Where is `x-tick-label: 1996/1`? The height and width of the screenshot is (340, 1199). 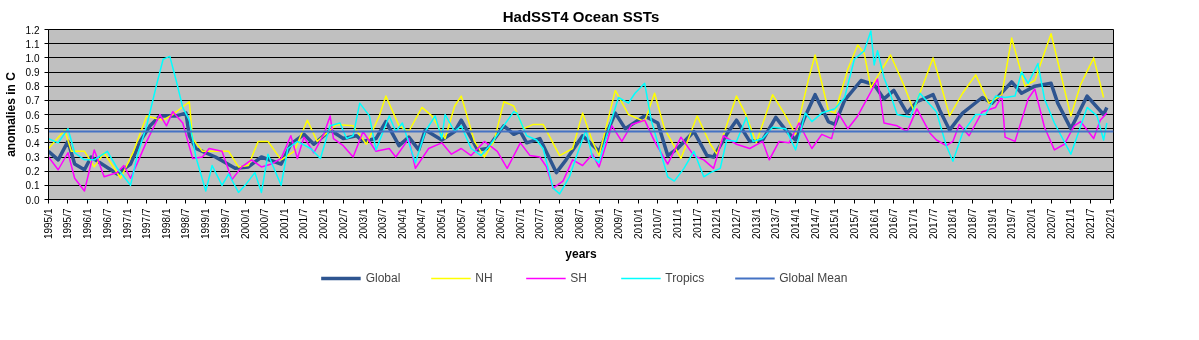 x-tick-label: 1996/1 is located at coordinates (88, 224).